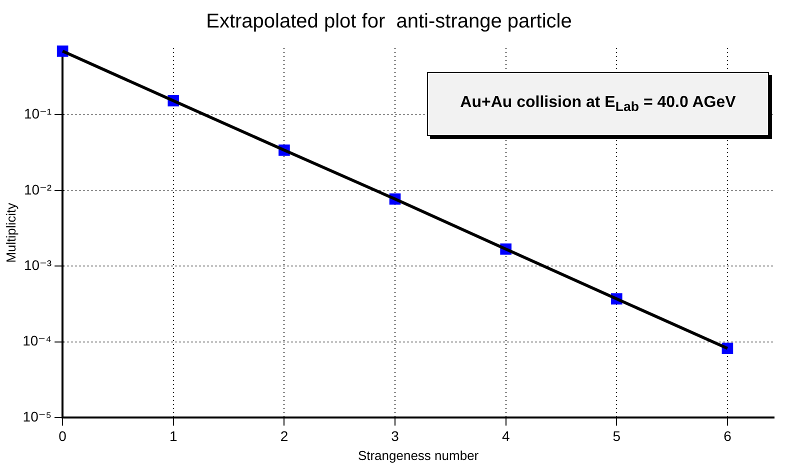  What do you see at coordinates (37, 416) in the screenshot?
I see `y-tick-label: 10⁻⁵` at bounding box center [37, 416].